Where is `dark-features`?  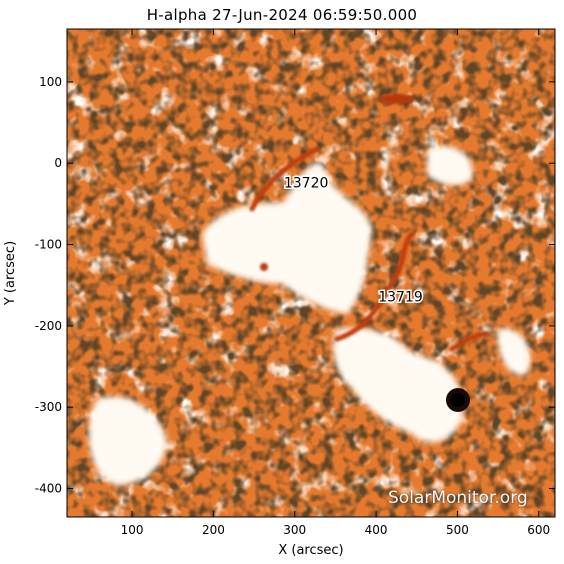
dark-features is located at coordinates (337, 182).